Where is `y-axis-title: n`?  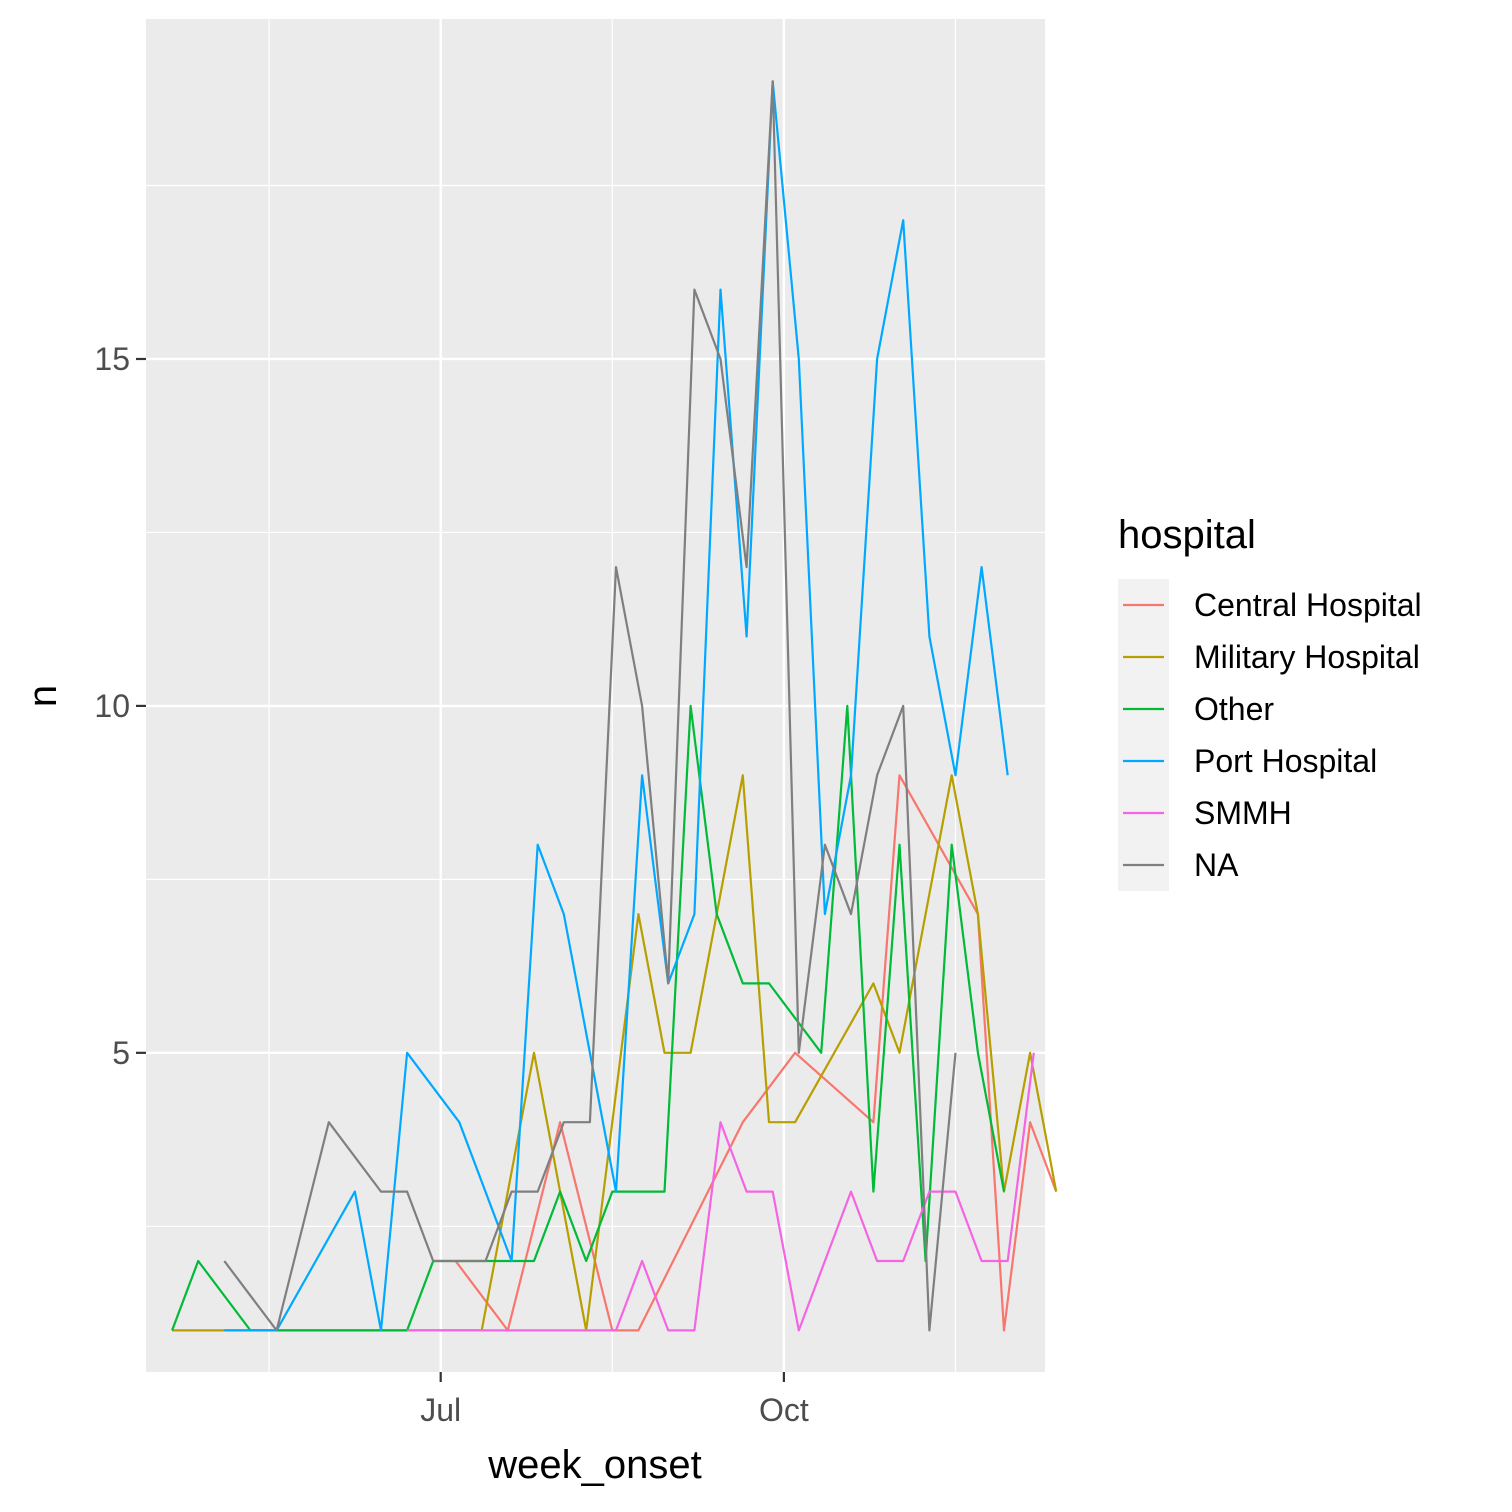 y-axis-title: n is located at coordinates (43, 696).